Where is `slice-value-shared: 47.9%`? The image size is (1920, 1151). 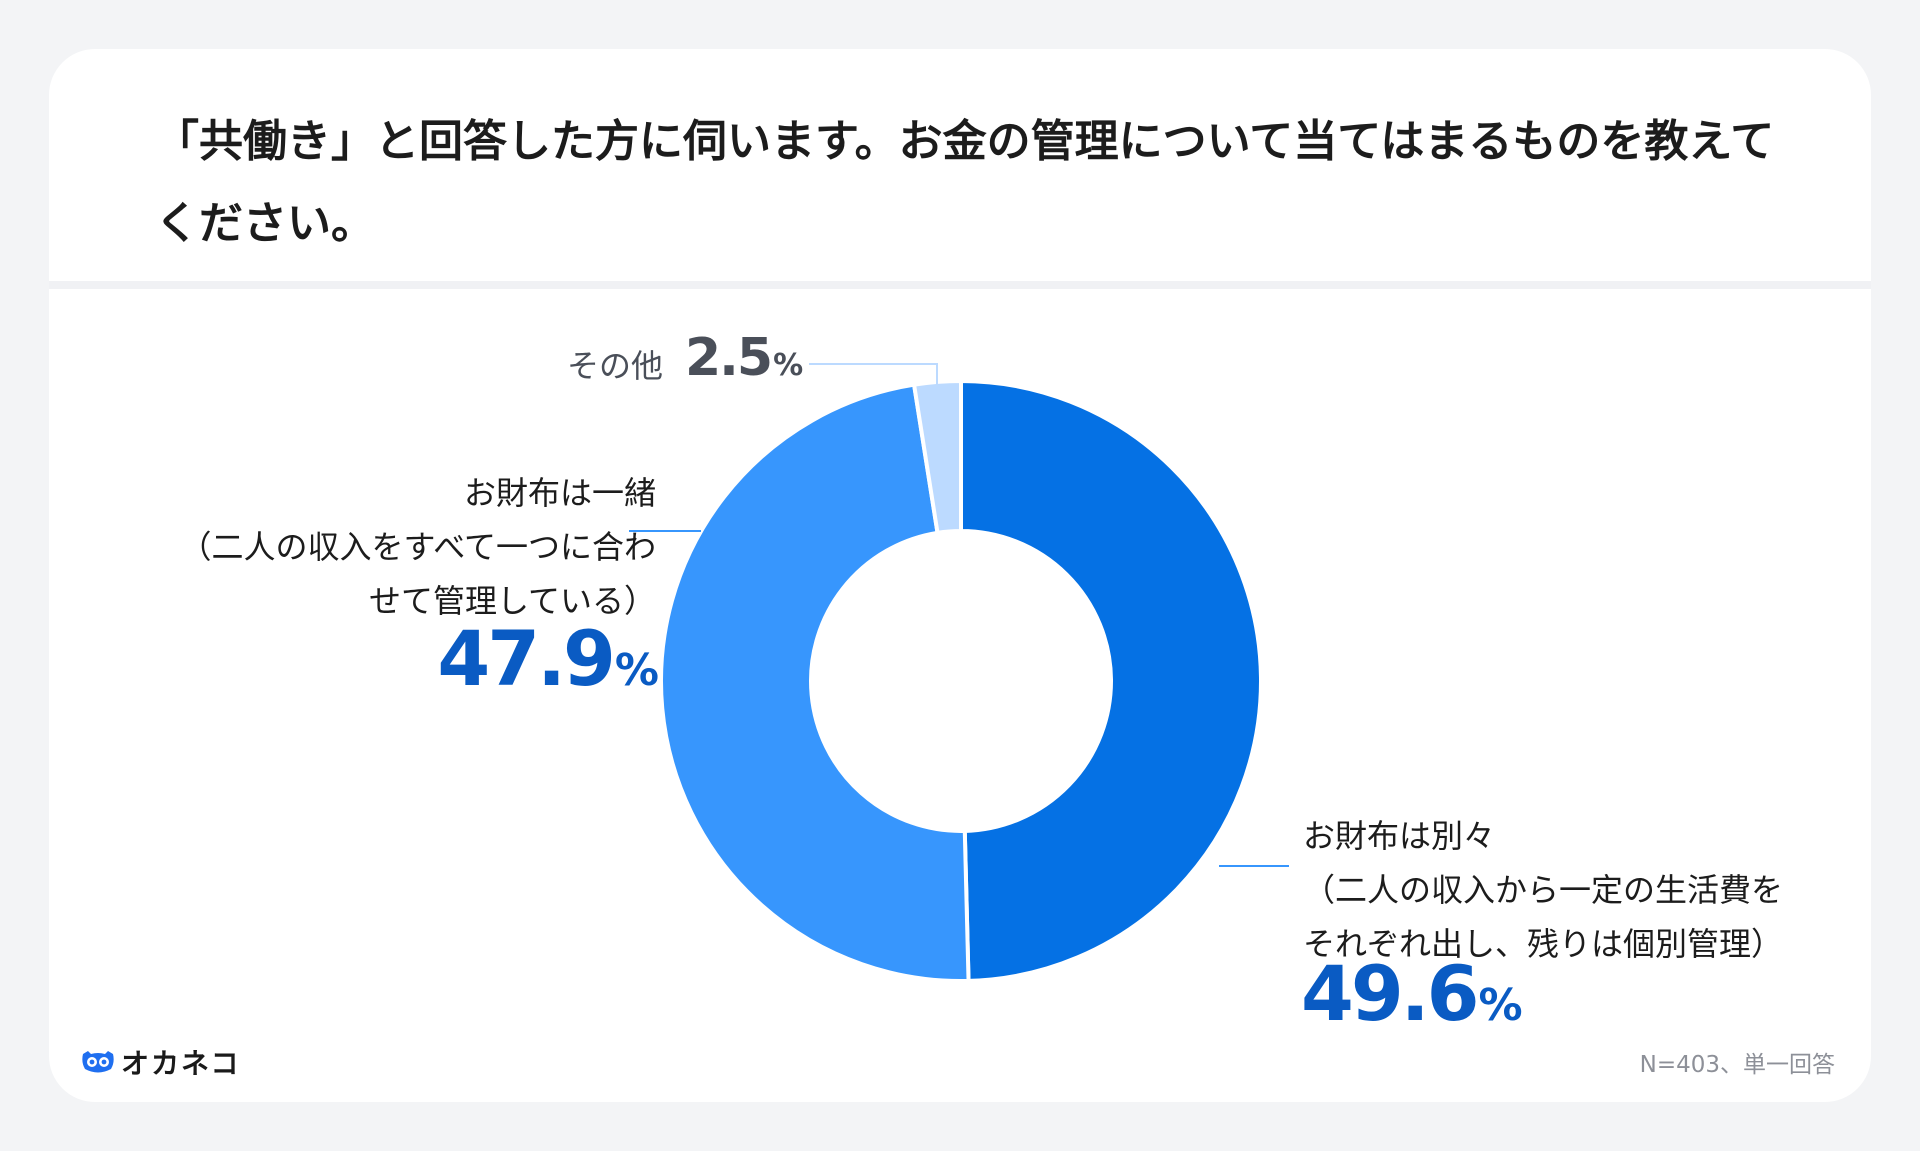 slice-value-shared: 47.9% is located at coordinates (548, 658).